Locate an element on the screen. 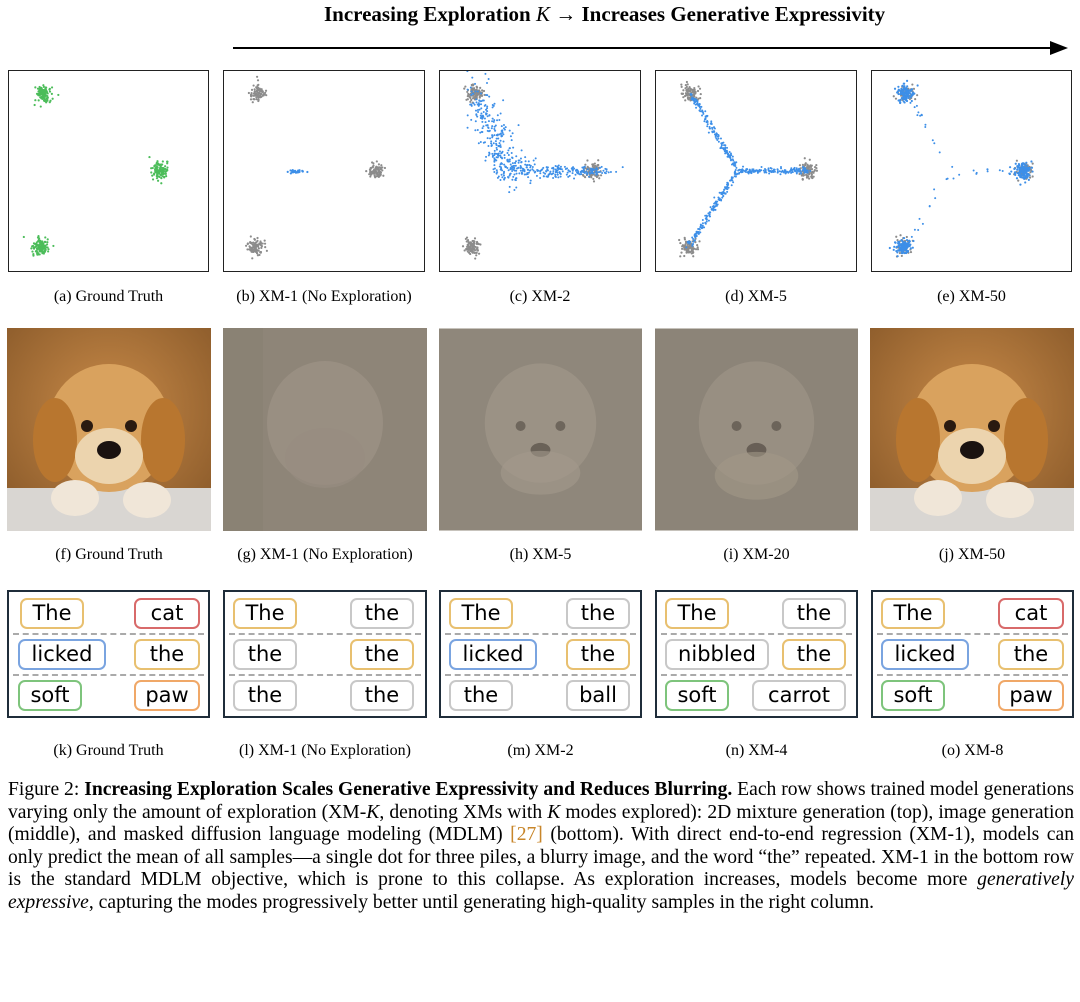 The height and width of the screenshot is (1002, 1080). citation-link: [27] is located at coordinates (526, 835).